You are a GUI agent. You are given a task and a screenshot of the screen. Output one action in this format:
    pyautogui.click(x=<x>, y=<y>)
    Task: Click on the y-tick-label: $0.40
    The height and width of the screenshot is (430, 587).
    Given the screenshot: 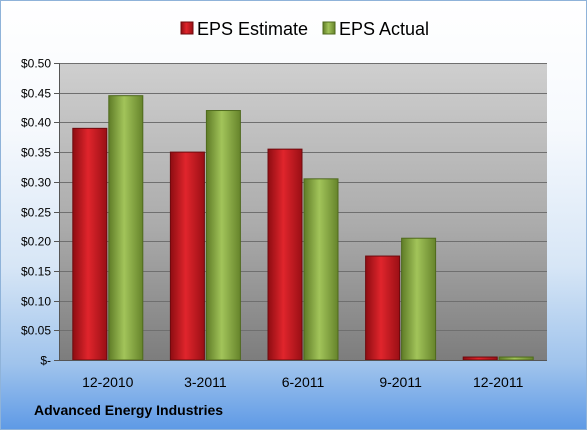 What is the action you would take?
    pyautogui.click(x=36, y=123)
    